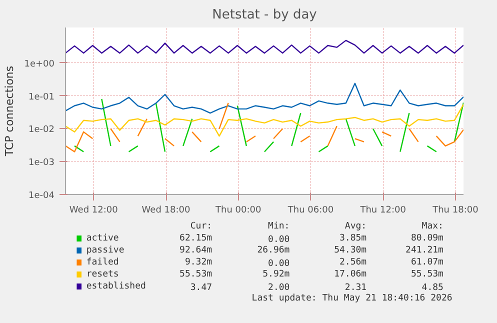 The width and height of the screenshot is (497, 323). Describe the element at coordinates (427, 263) in the screenshot. I see `text: 61.07m` at that location.